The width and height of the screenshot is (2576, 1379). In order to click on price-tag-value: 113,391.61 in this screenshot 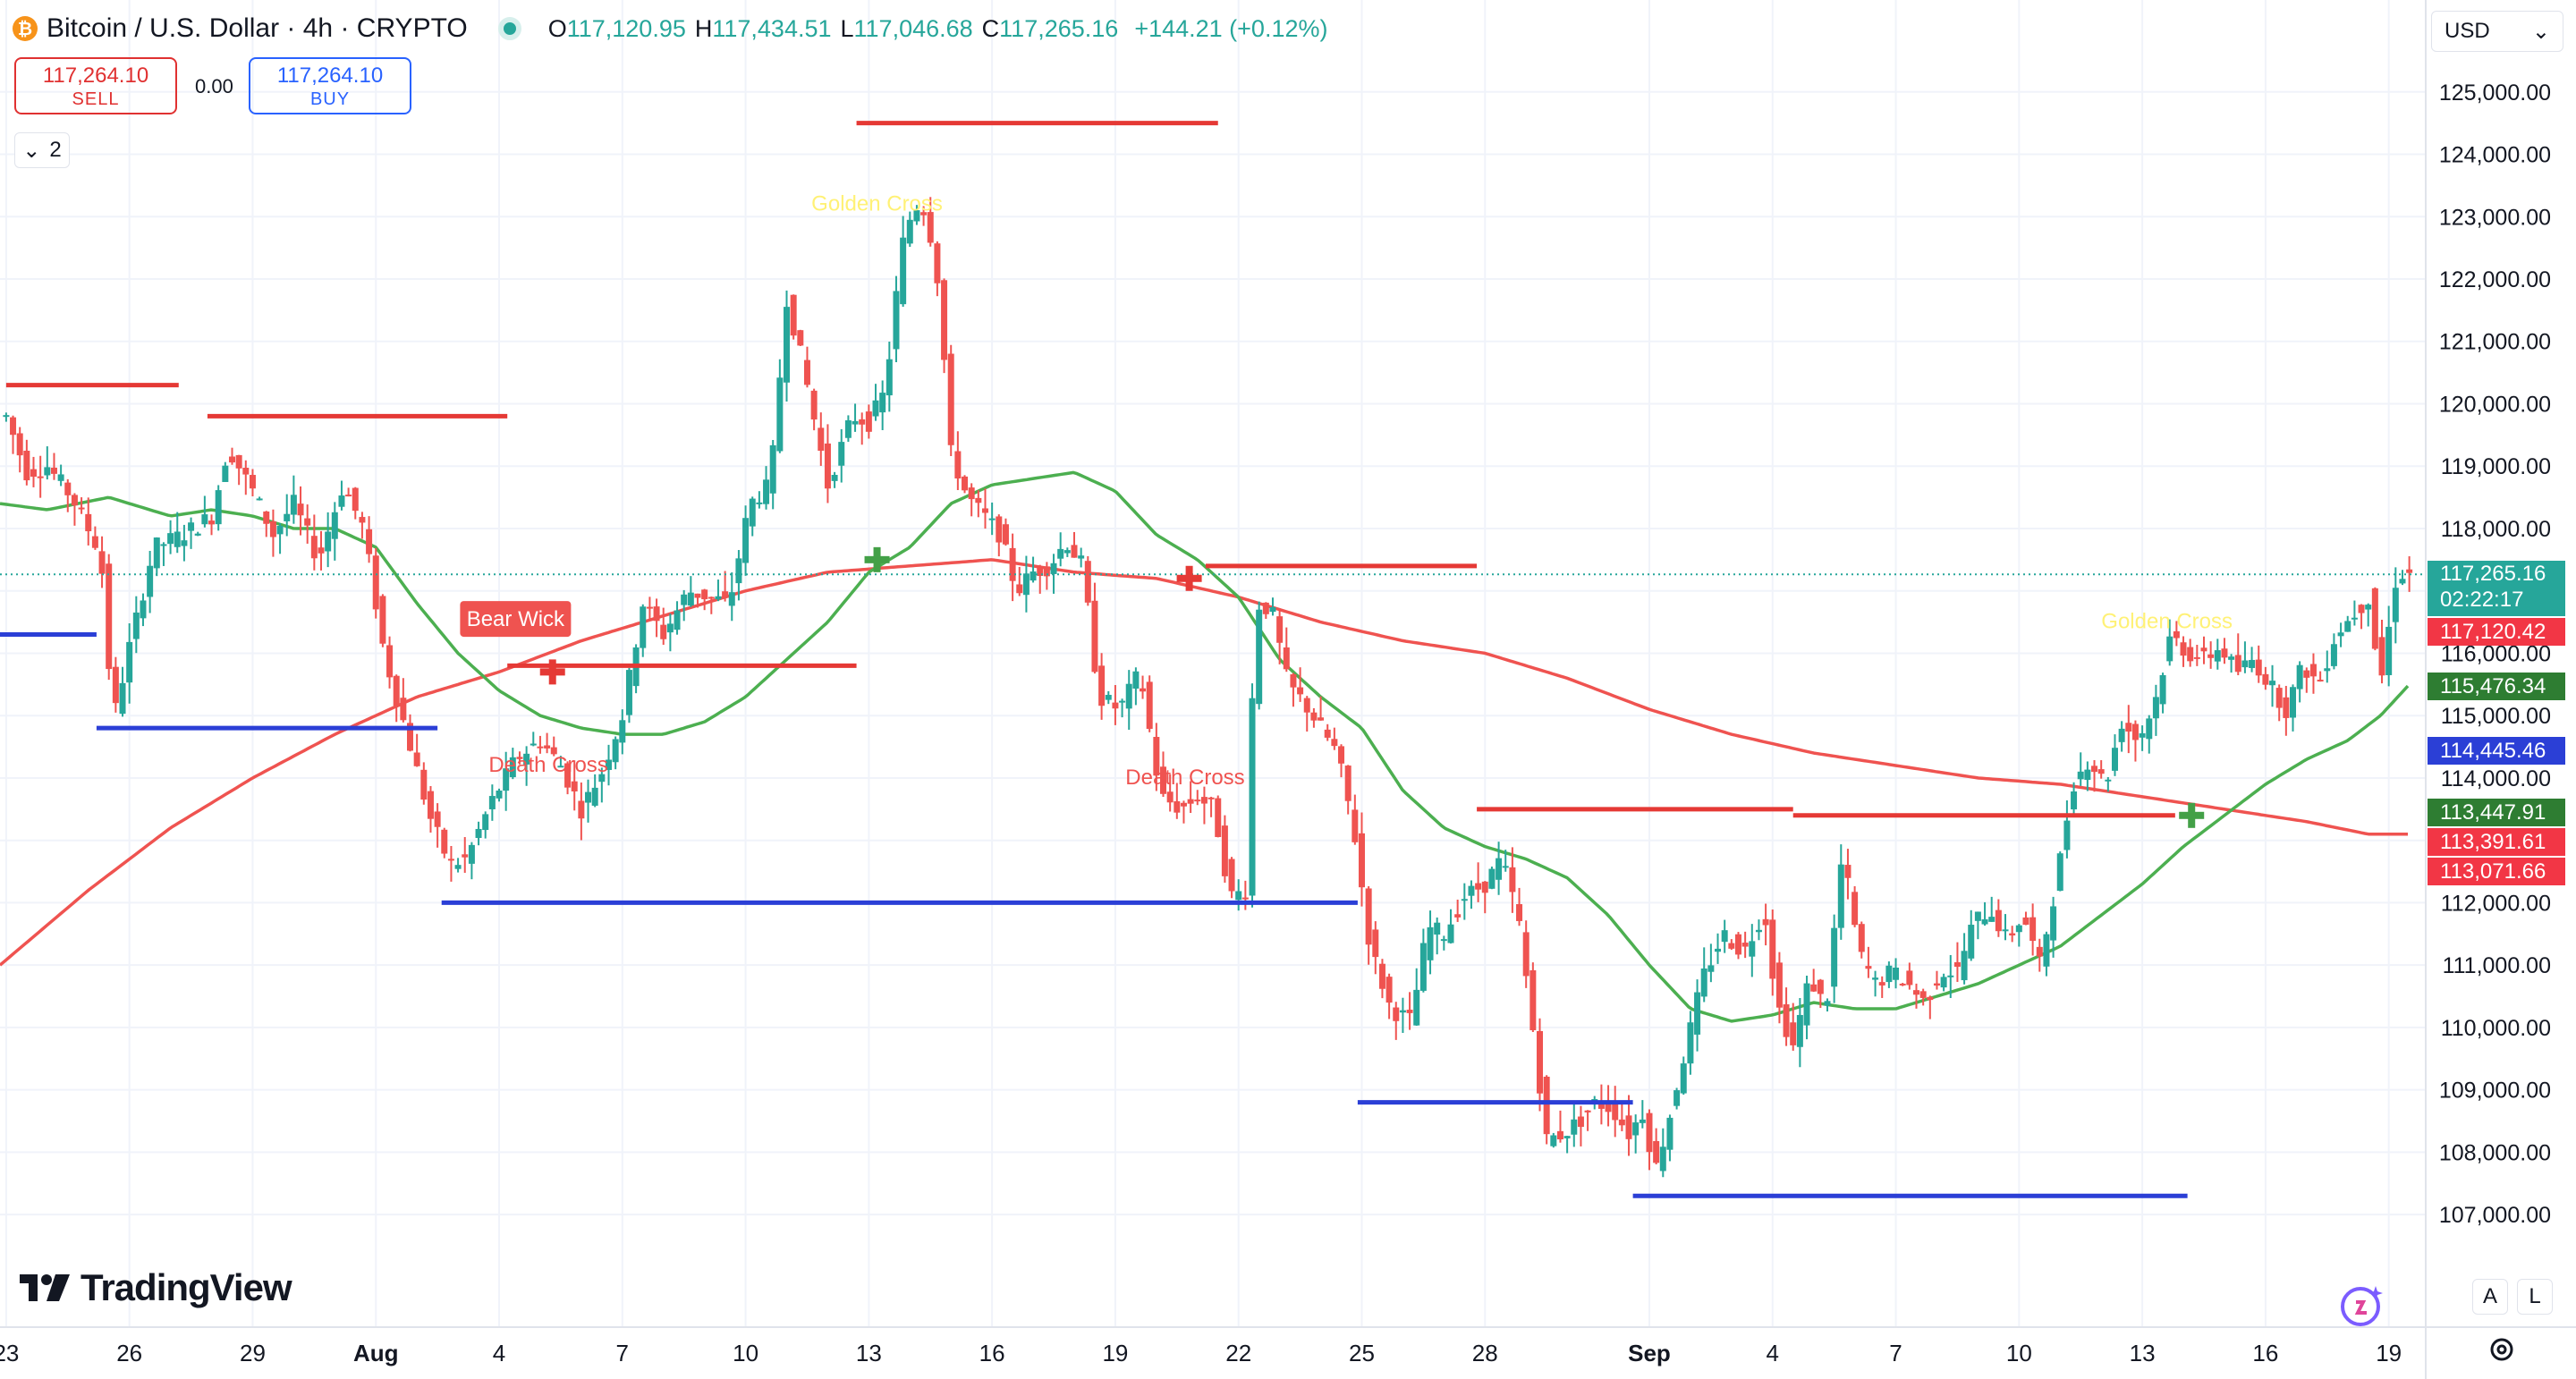, I will do `click(2493, 842)`.